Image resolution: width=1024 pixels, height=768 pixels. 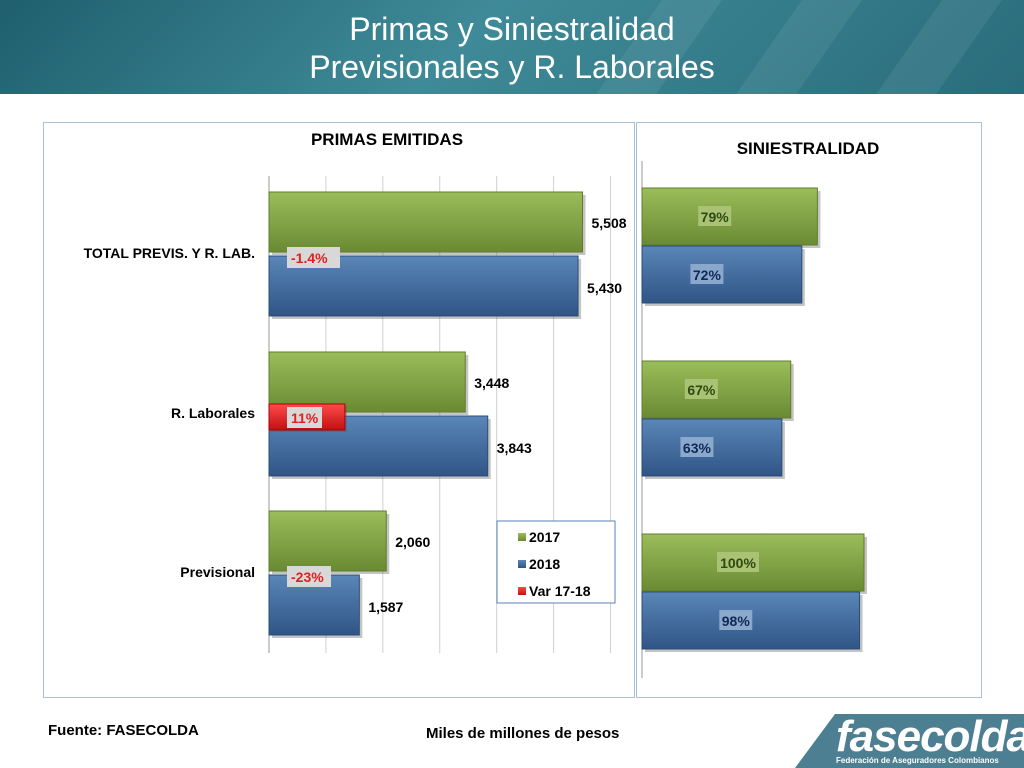 What do you see at coordinates (512, 29) in the screenshot?
I see `title-line-1: Primas y Siniestralidad` at bounding box center [512, 29].